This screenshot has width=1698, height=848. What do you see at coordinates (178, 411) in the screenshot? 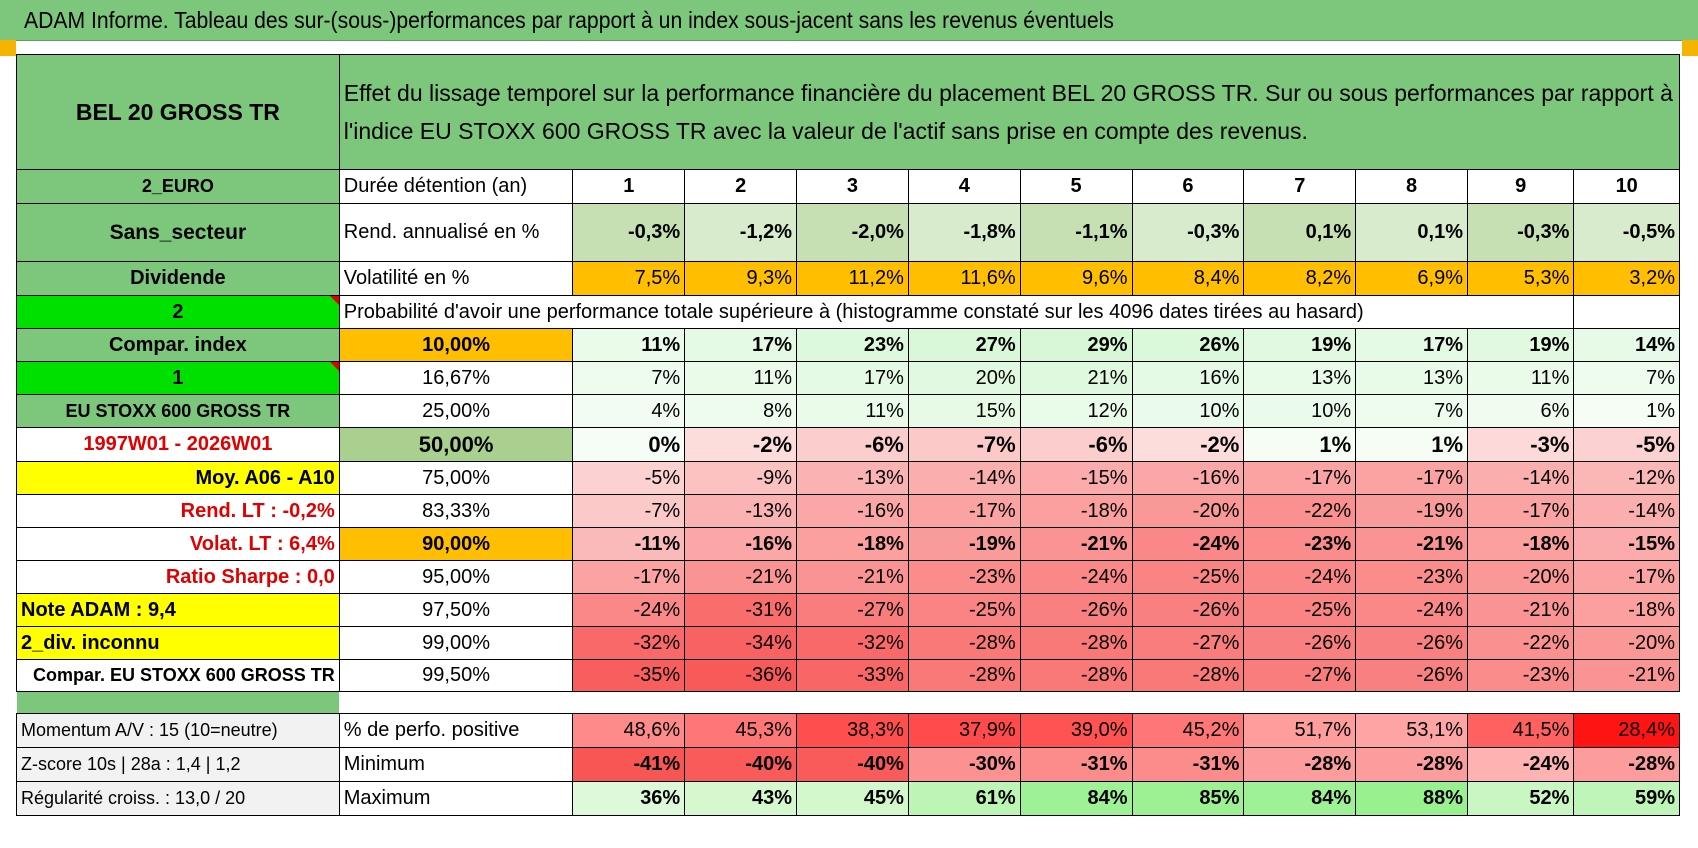
I see `index-name: EU STOXX 600 GROSS TR` at bounding box center [178, 411].